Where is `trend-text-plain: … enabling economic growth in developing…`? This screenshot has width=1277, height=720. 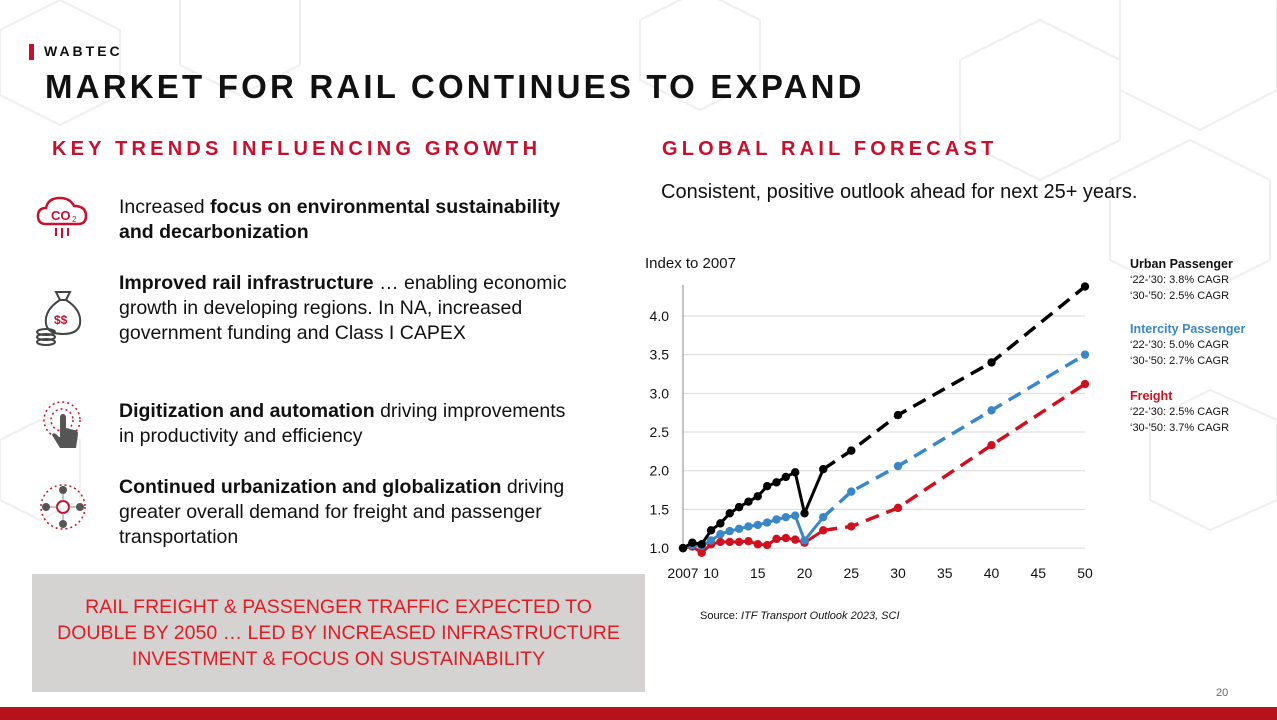 trend-text-plain: … enabling economic growth in developing… is located at coordinates (343, 308).